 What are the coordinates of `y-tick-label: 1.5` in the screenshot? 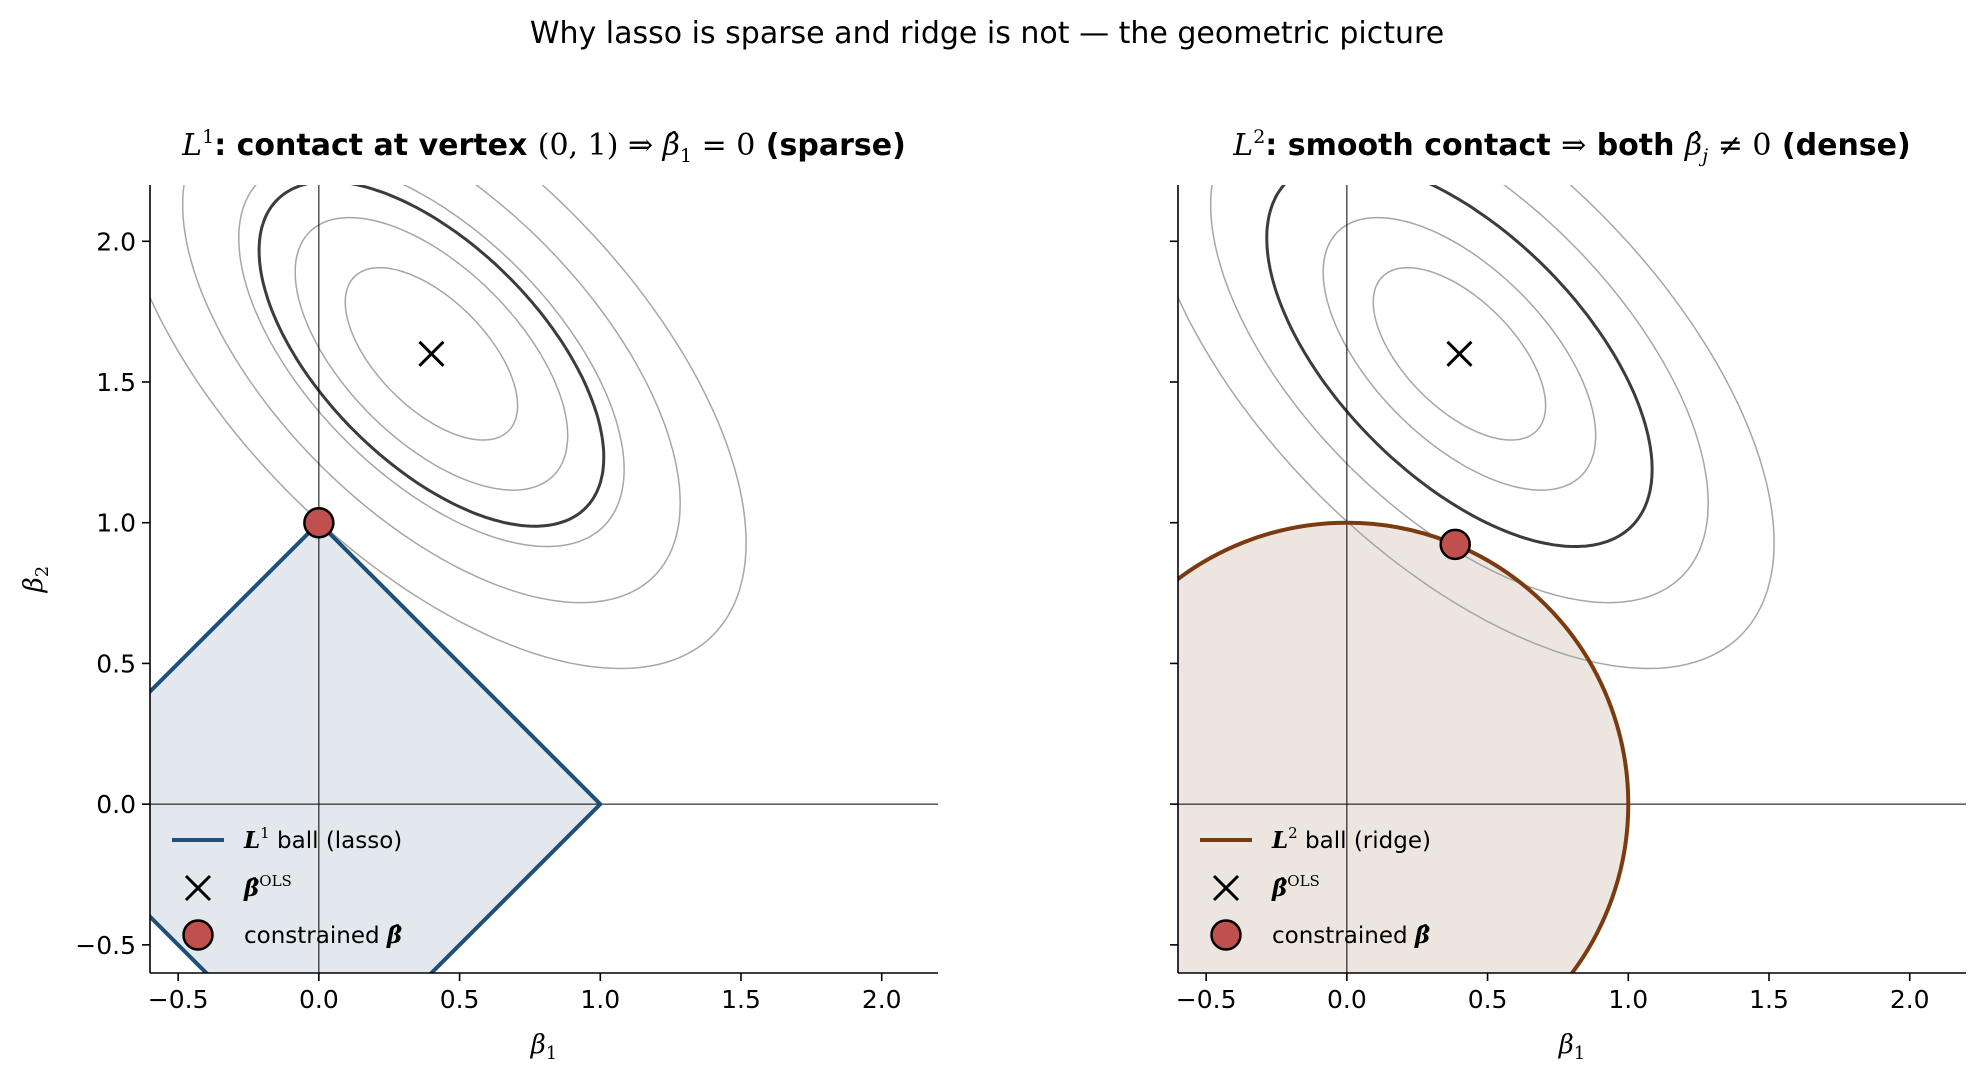 It's located at (116, 382).